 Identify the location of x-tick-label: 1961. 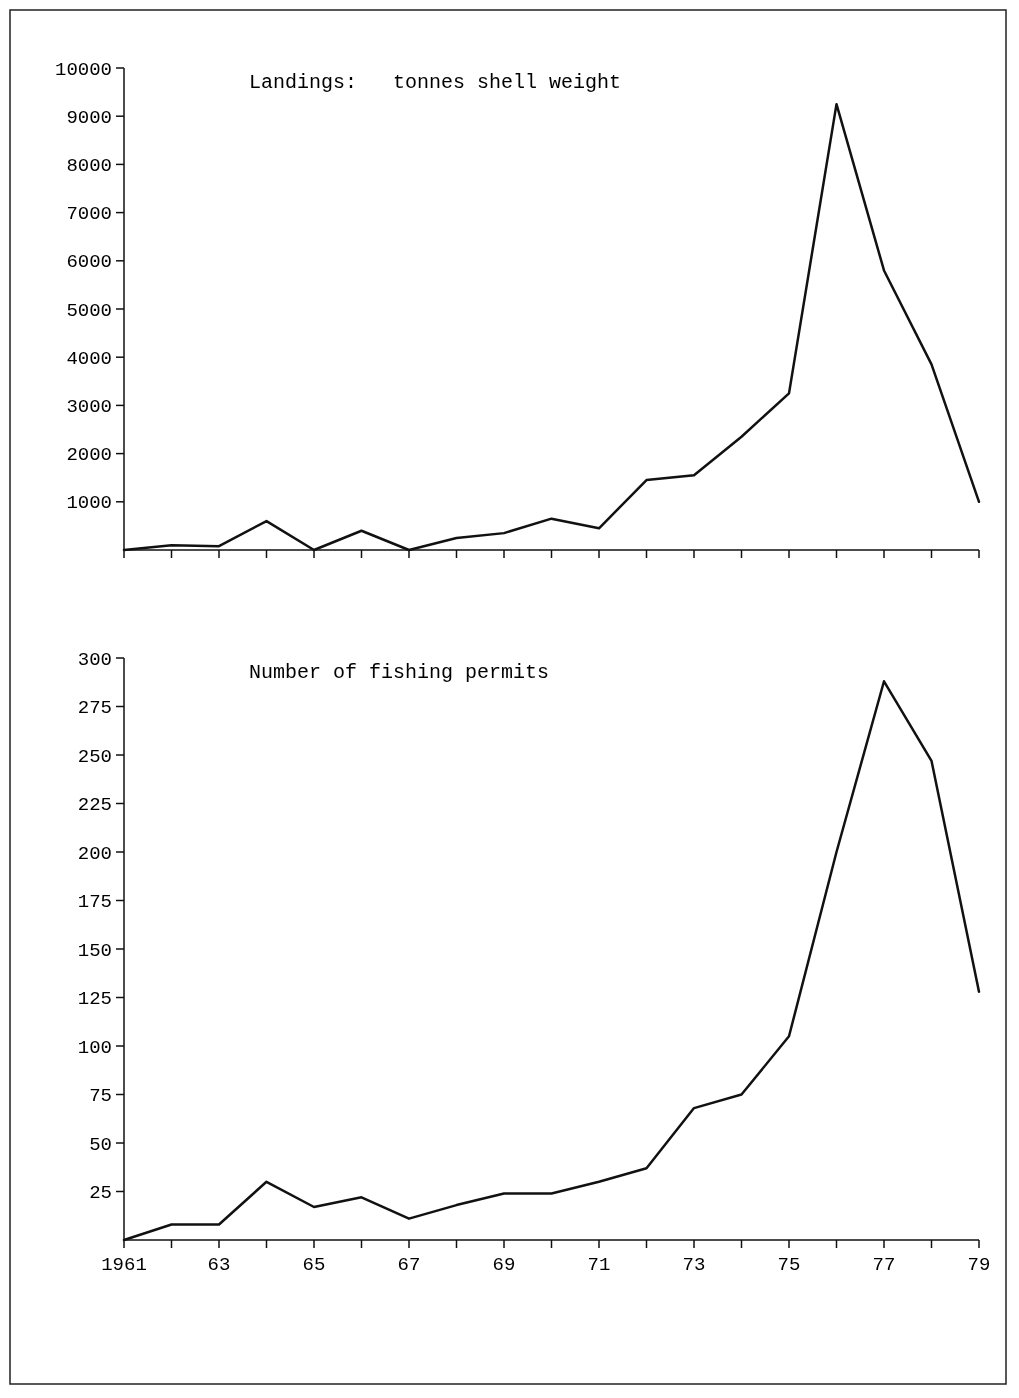
(124, 1265).